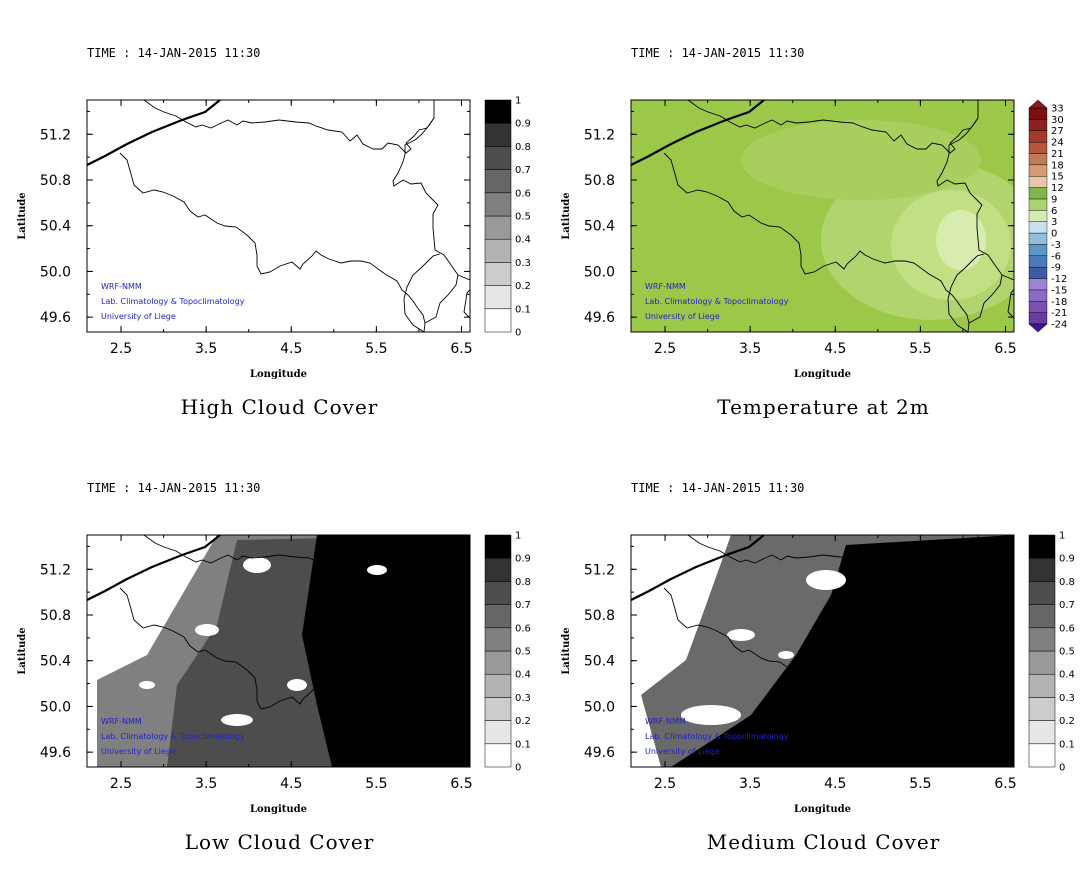 This screenshot has width=1087, height=869. Describe the element at coordinates (1067, 652) in the screenshot. I see `colorbar-label: 0.5` at that location.